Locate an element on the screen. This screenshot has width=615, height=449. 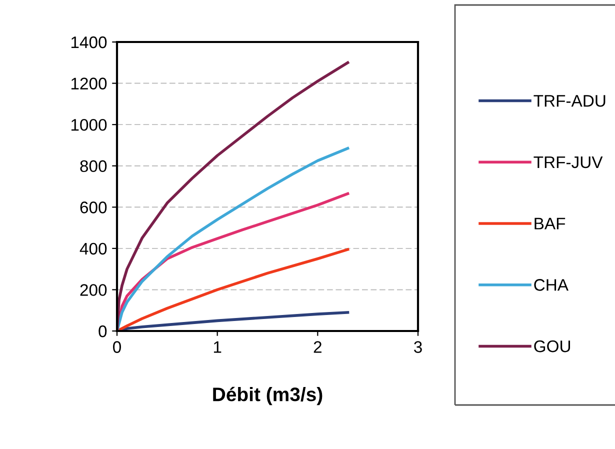
y-tick-label: 600 is located at coordinates (93, 208).